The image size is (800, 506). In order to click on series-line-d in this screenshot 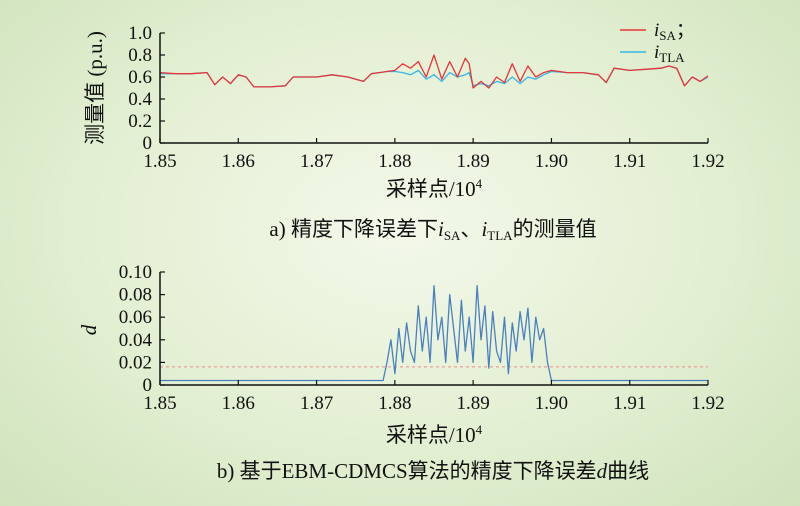, I will do `click(434, 333)`.